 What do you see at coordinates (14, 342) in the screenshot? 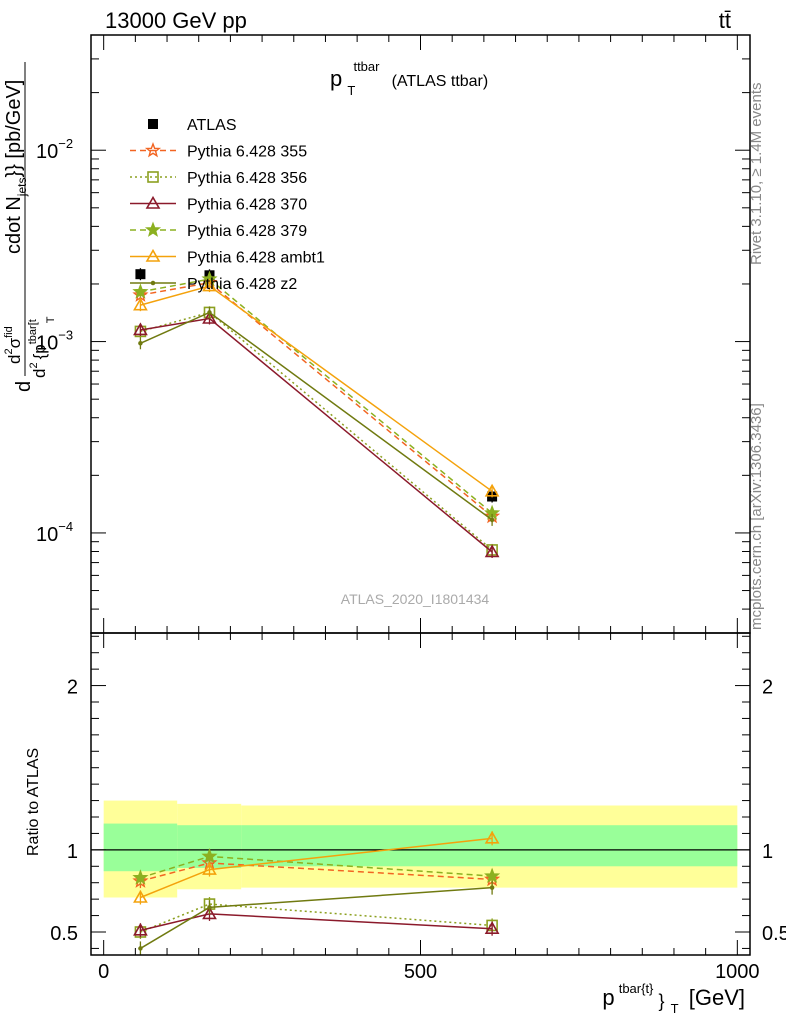
I see `ylabel-sigma: σ` at bounding box center [14, 342].